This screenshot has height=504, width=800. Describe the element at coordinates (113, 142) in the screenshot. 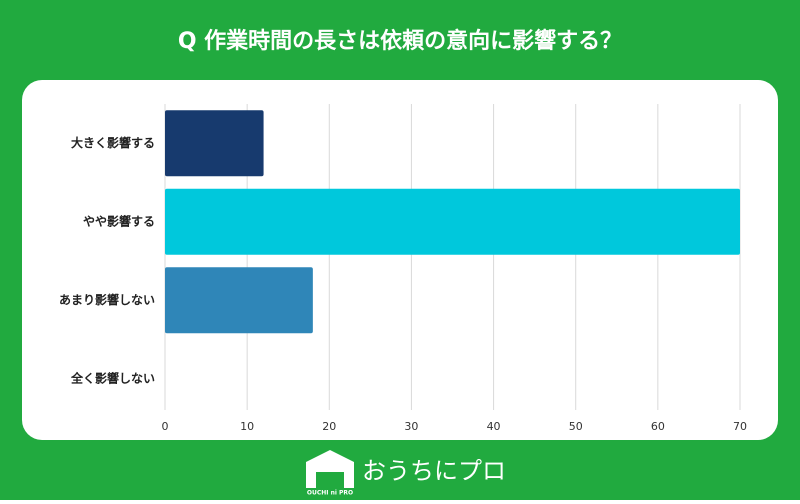

I see `y-tick-label: 大きく影響する` at that location.